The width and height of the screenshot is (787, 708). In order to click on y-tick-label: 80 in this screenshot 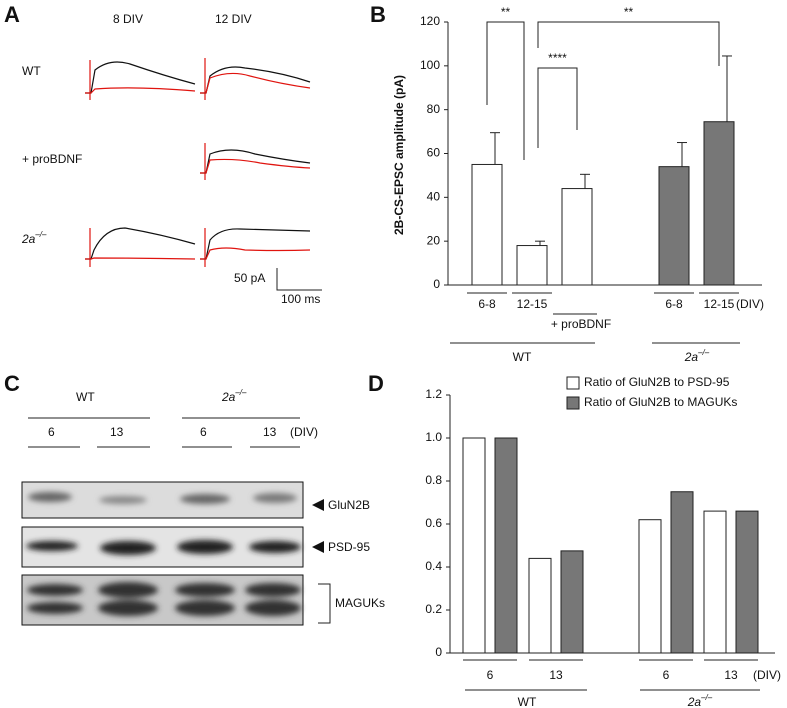, I will do `click(434, 109)`.